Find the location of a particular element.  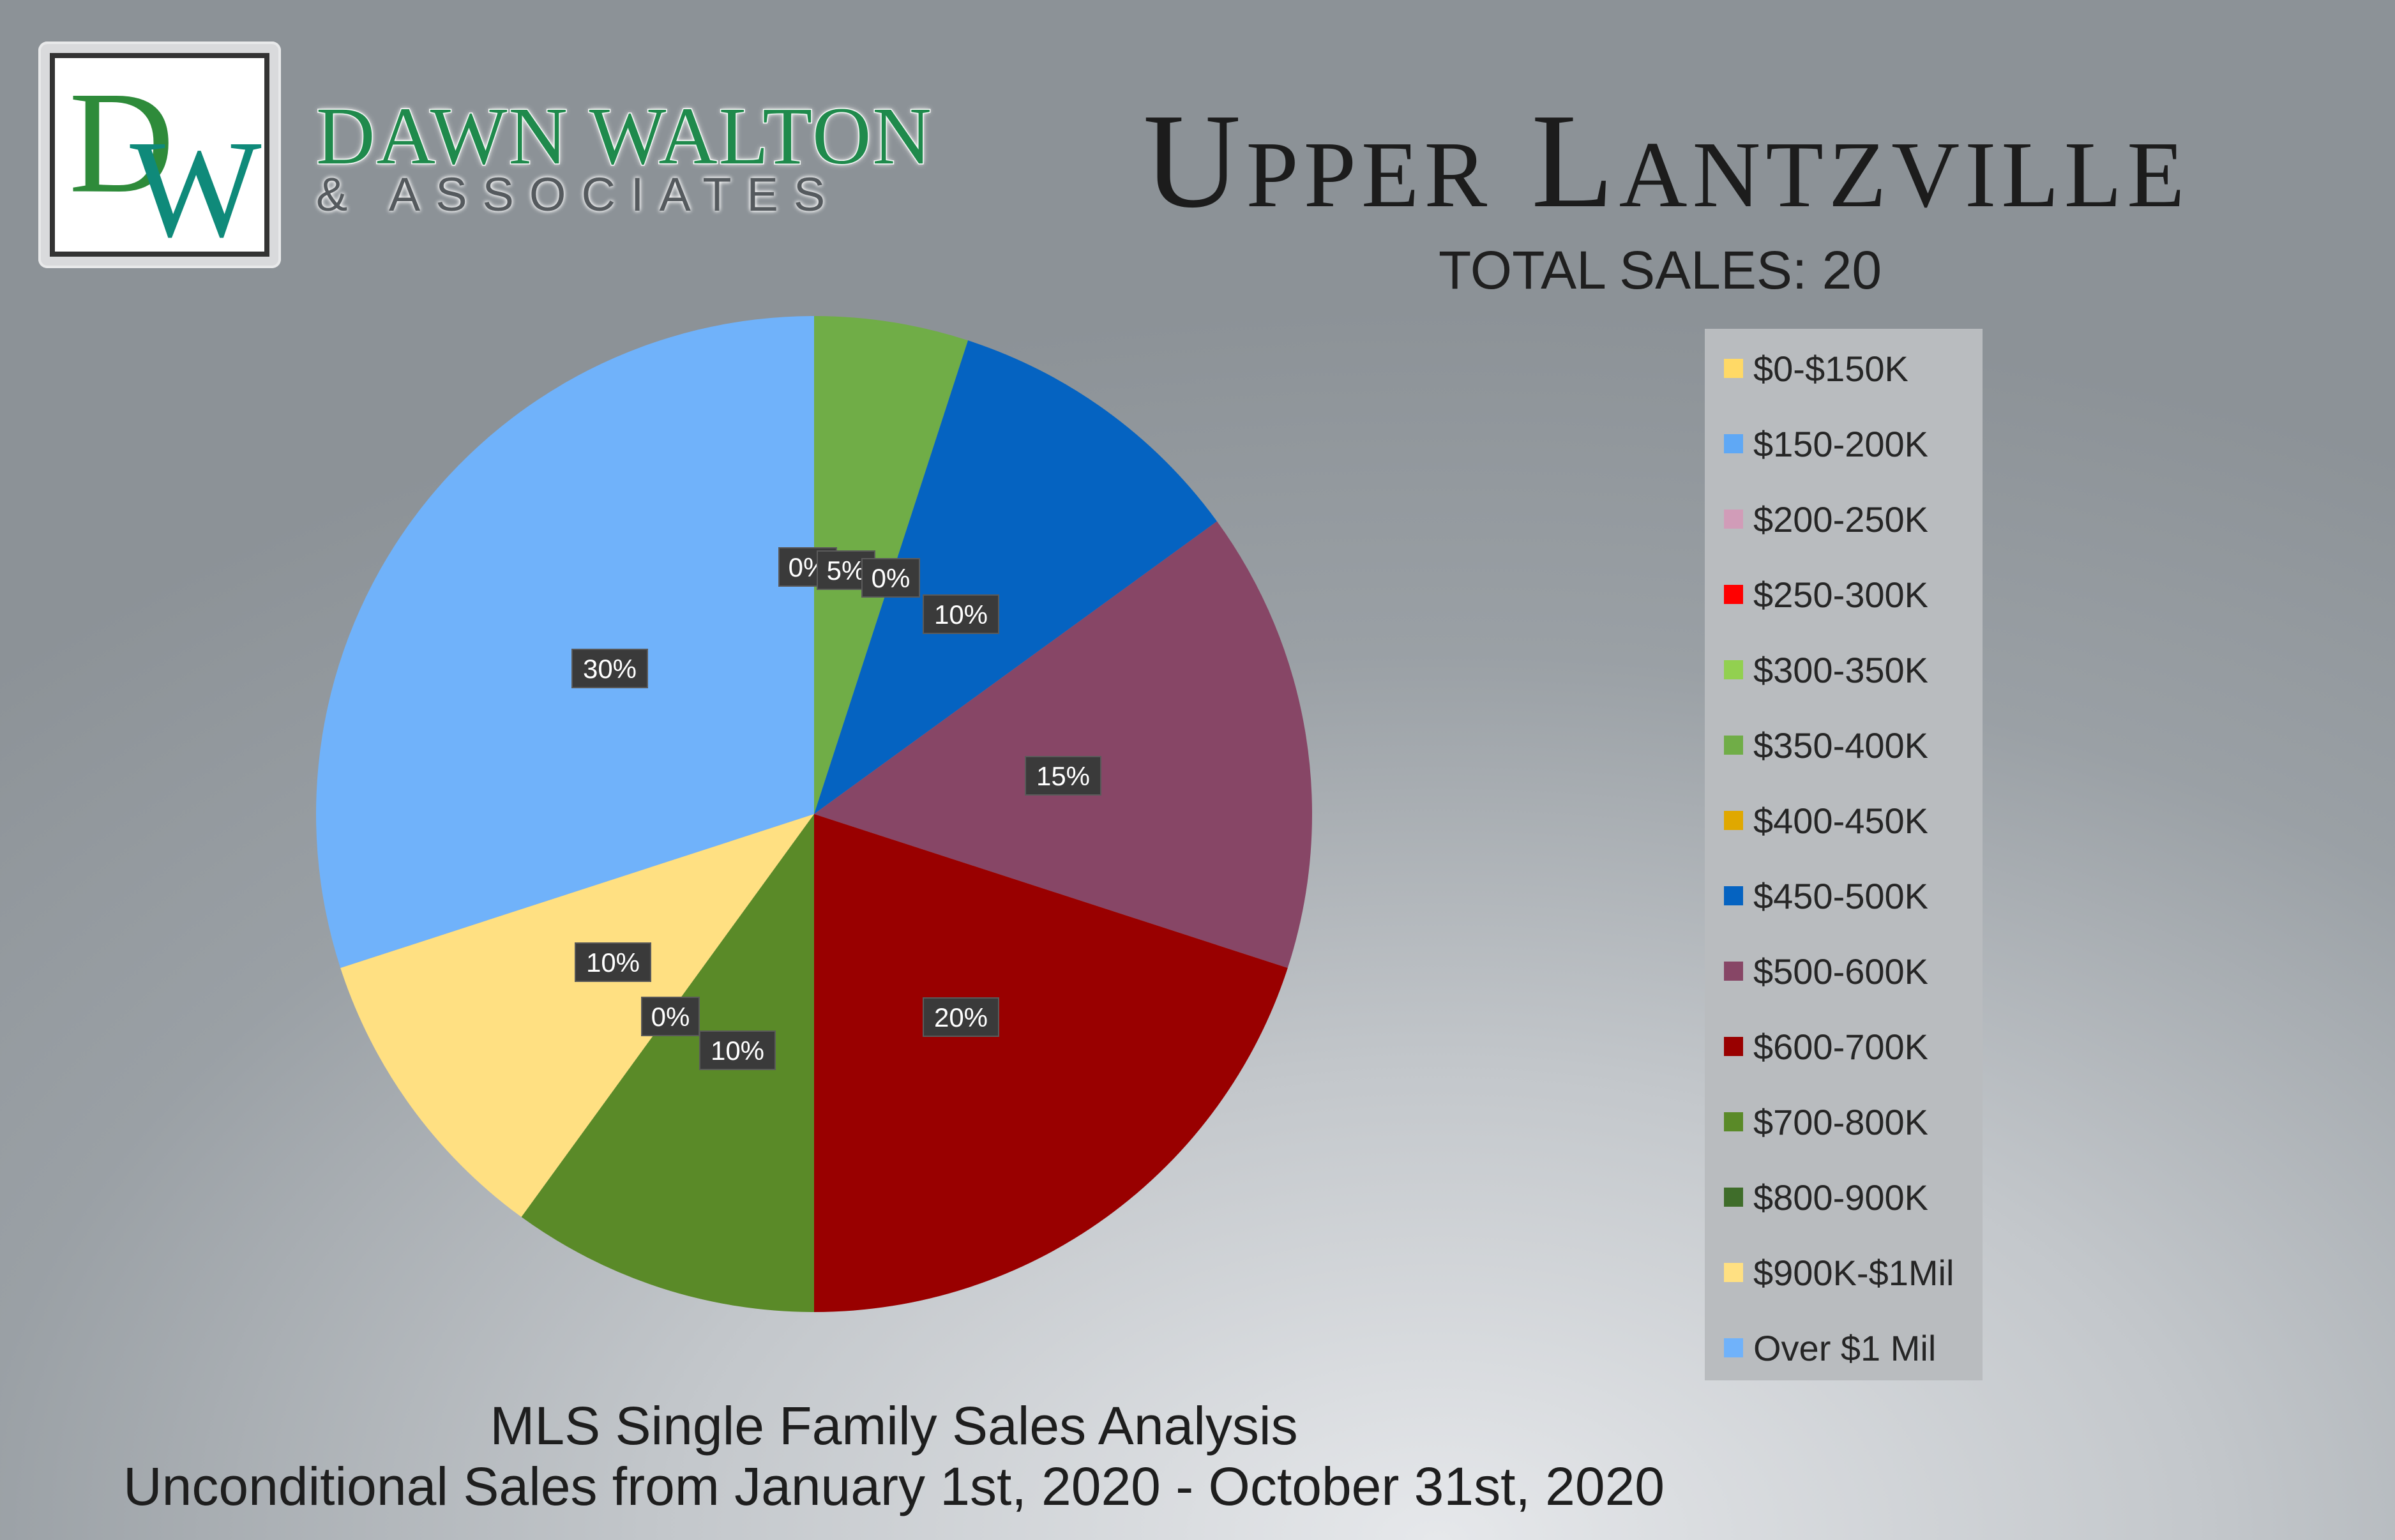

legend-label: $400-450K is located at coordinates (1841, 820).